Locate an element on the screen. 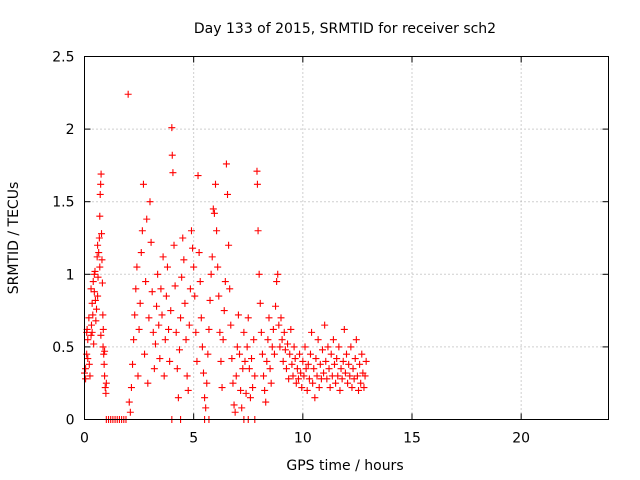 Image resolution: width=640 pixels, height=480 pixels. x-tick-label: 20 is located at coordinates (521, 439).